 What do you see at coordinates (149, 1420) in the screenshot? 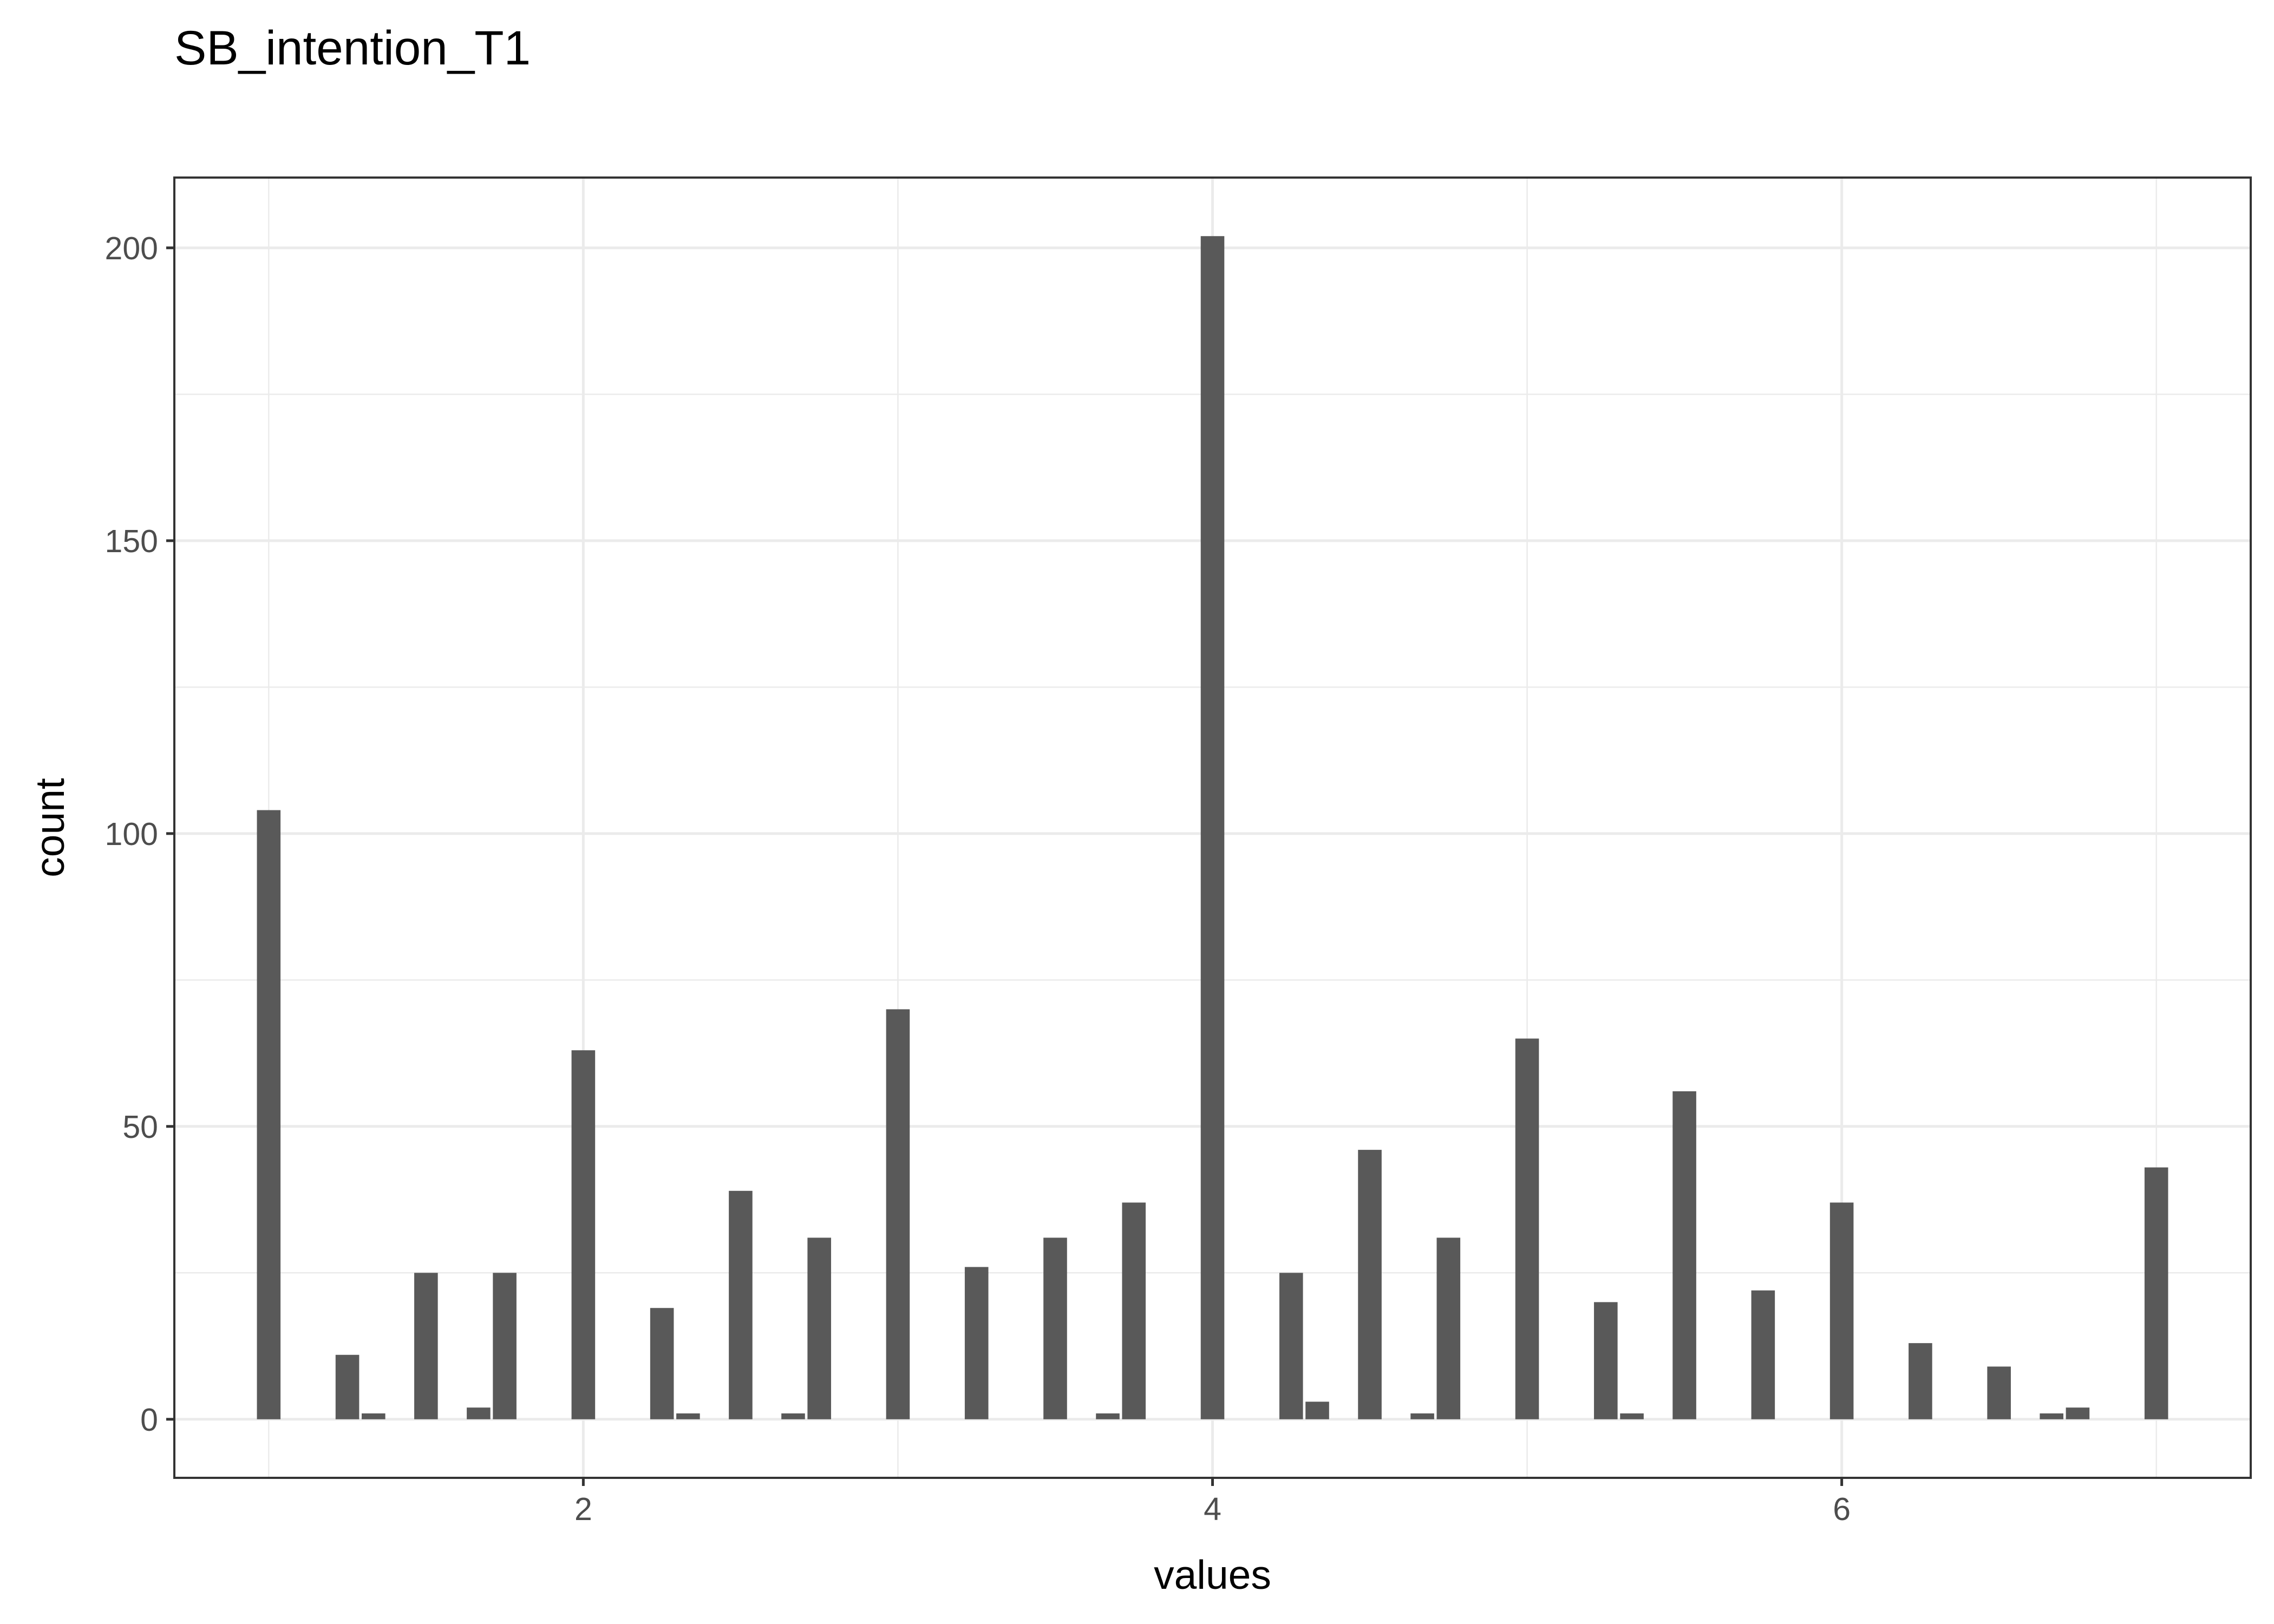
I see `y-tick-label: 0` at bounding box center [149, 1420].